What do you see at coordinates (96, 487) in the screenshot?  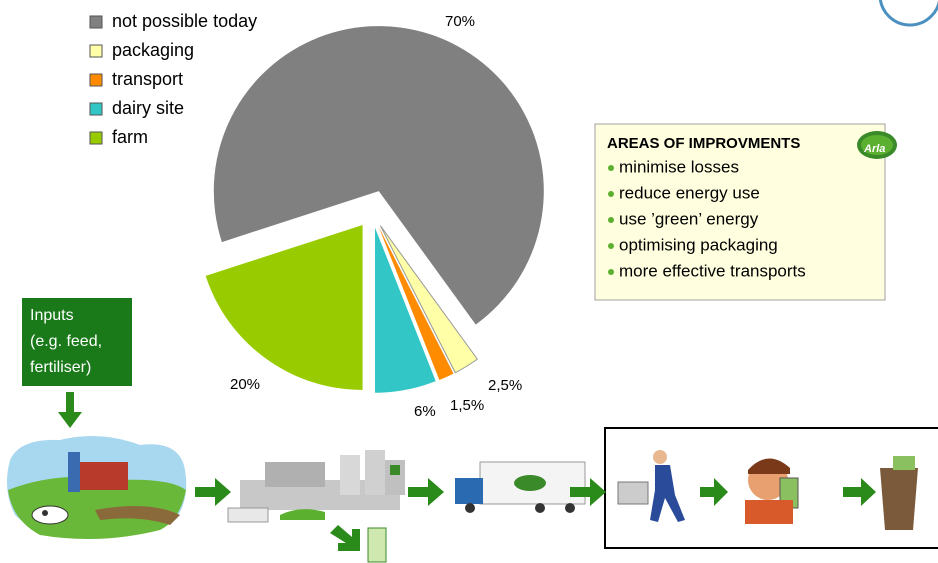 I see `farm-illustration` at bounding box center [96, 487].